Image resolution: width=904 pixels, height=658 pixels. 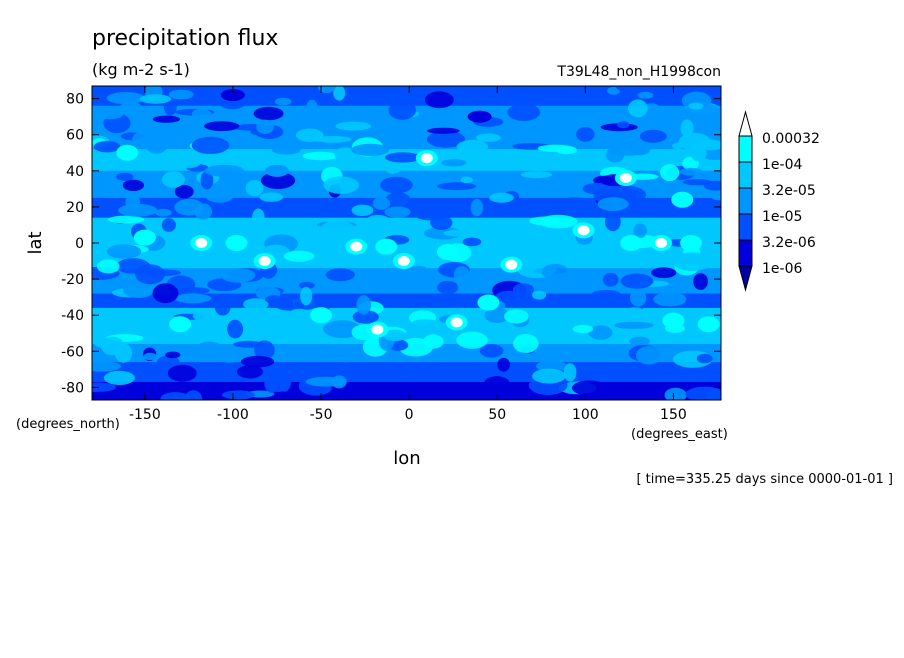 I want to click on colorbar-label: 1e-05, so click(x=782, y=217).